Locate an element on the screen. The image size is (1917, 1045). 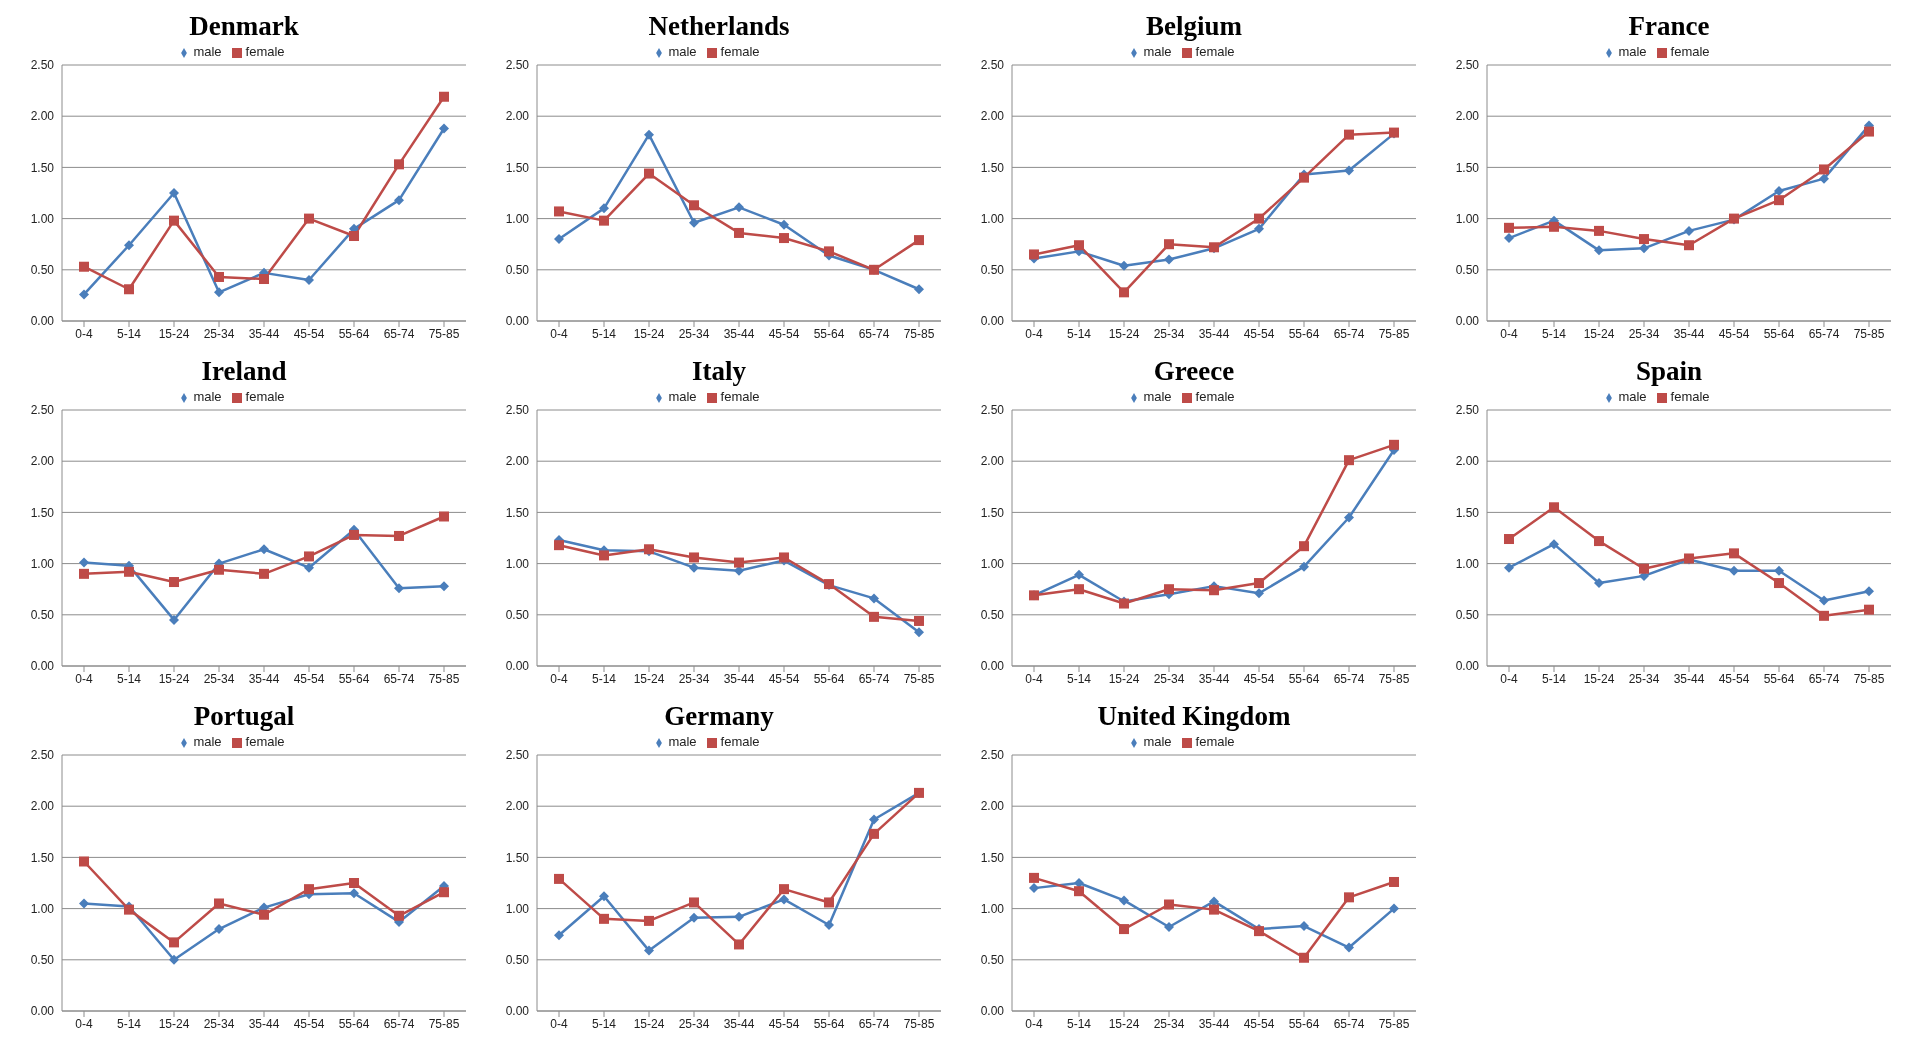
chart-title: Spain is located at coordinates (1669, 371).